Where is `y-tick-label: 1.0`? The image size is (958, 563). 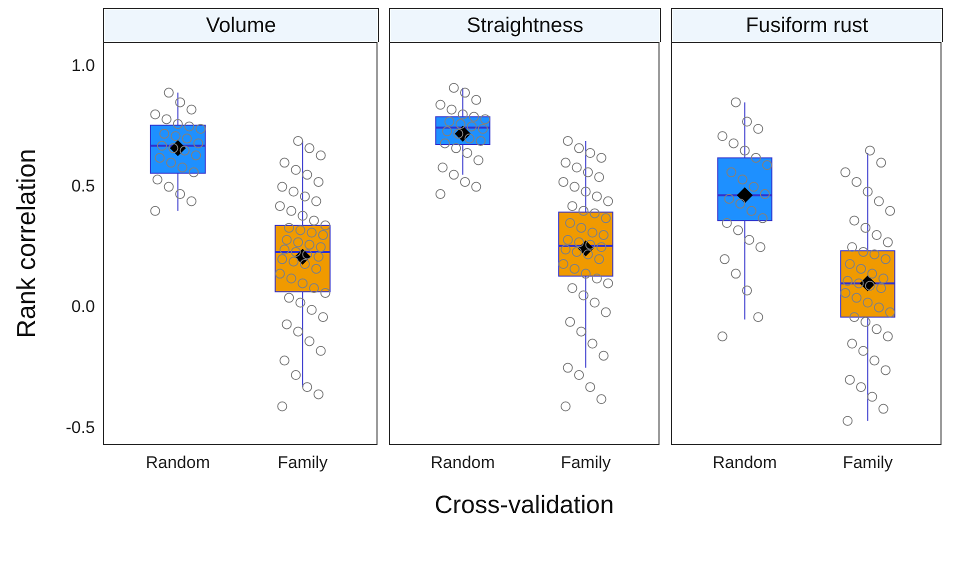
y-tick-label: 1.0 is located at coordinates (83, 65).